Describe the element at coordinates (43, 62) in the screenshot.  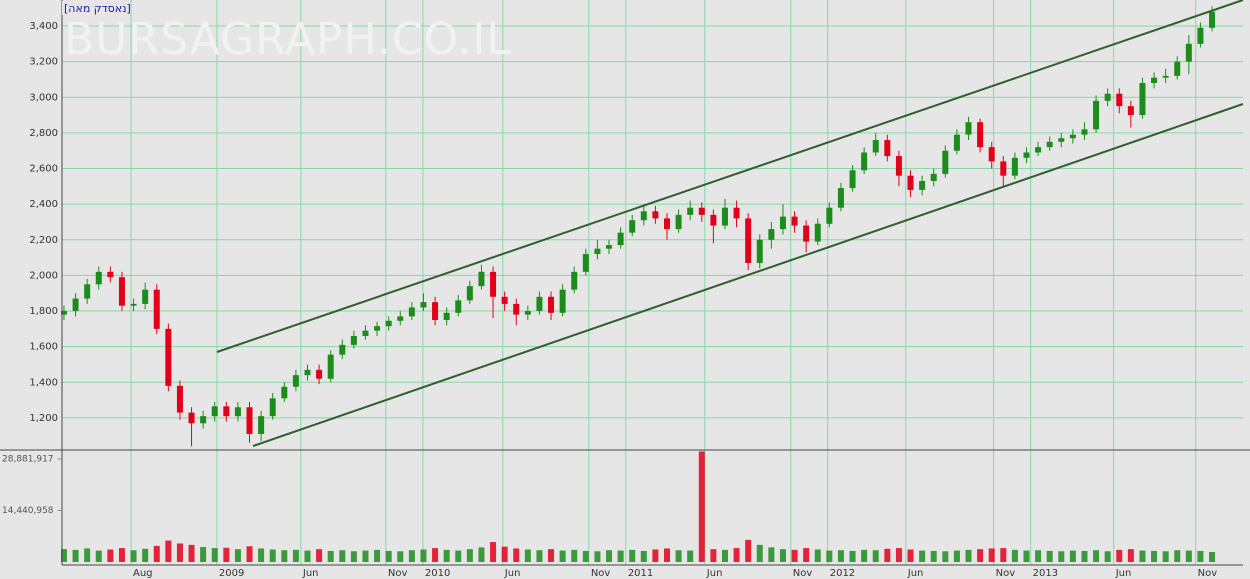
I see `y-tick-label: 3,200` at that location.